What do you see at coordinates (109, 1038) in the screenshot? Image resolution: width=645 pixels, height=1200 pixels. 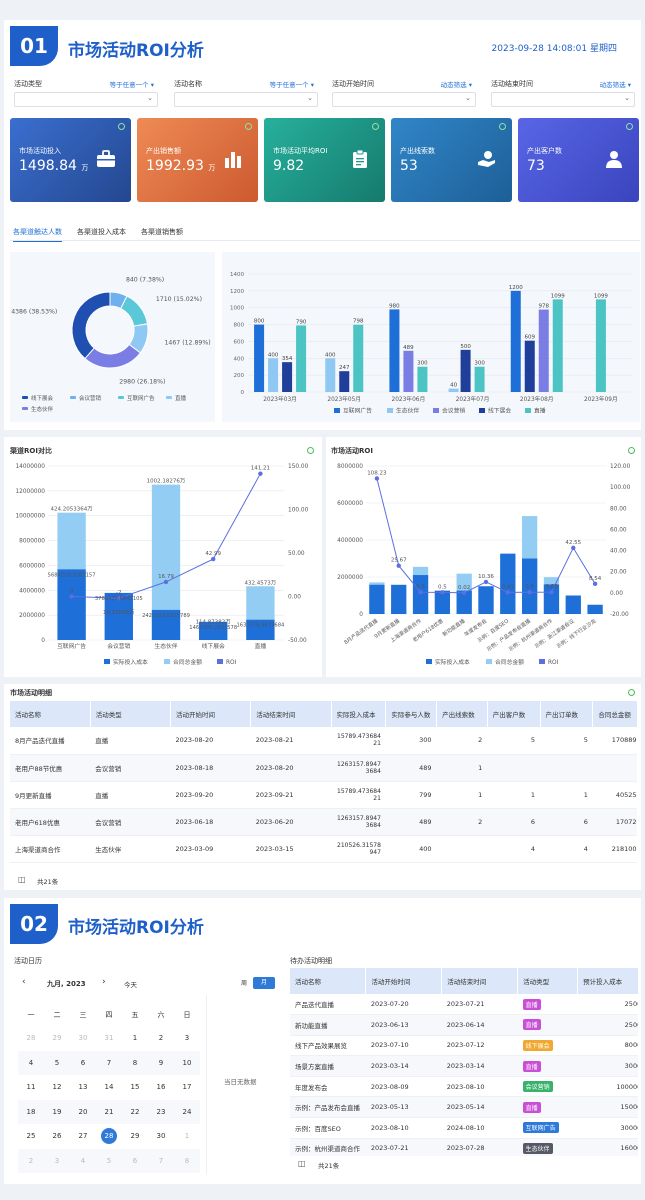 I see `calendar-day: 31` at bounding box center [109, 1038].